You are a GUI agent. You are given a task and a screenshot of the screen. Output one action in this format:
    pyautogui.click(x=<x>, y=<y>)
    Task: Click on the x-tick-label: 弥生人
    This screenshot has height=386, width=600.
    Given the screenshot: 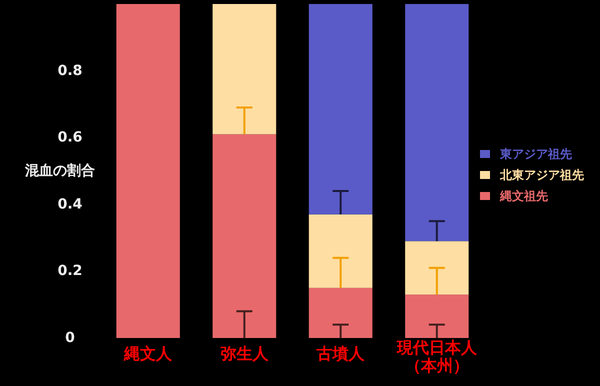 What is the action you would take?
    pyautogui.click(x=245, y=353)
    